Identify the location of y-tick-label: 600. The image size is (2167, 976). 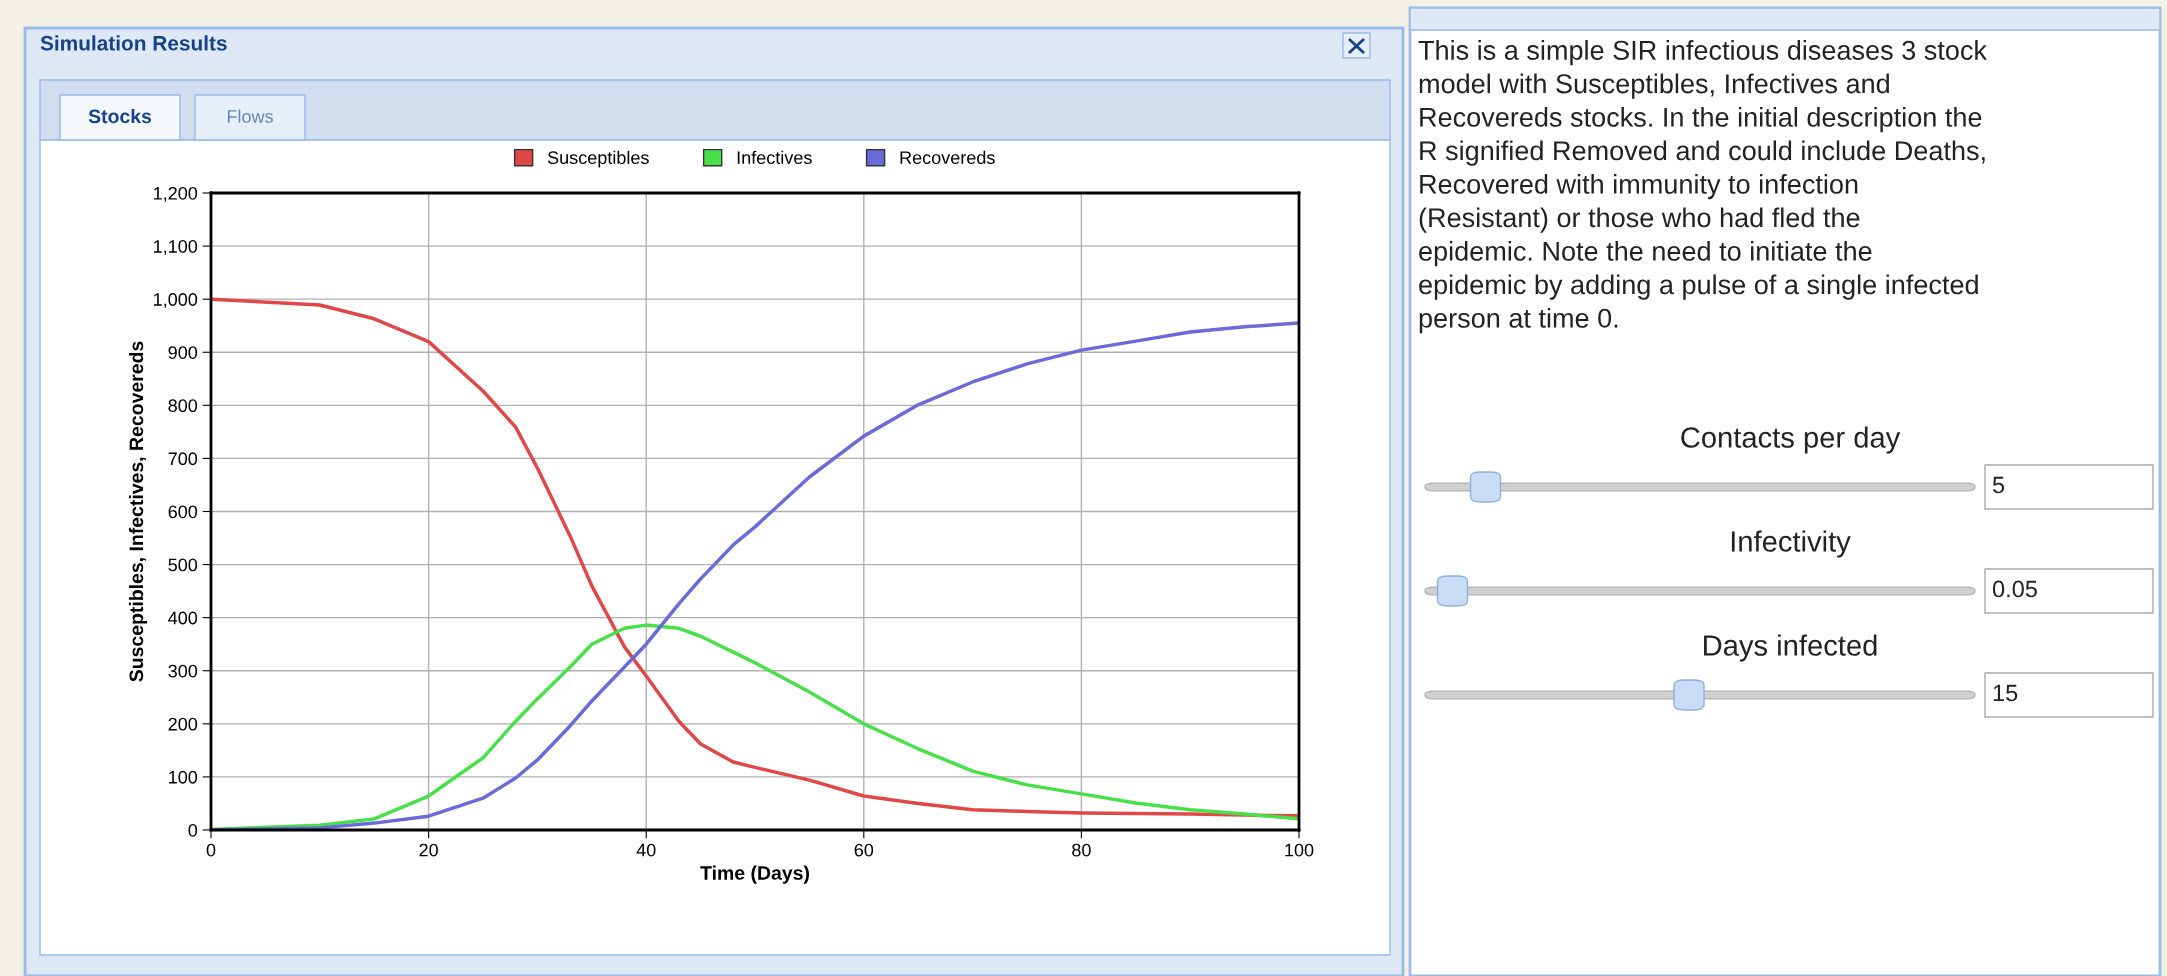
(183, 512).